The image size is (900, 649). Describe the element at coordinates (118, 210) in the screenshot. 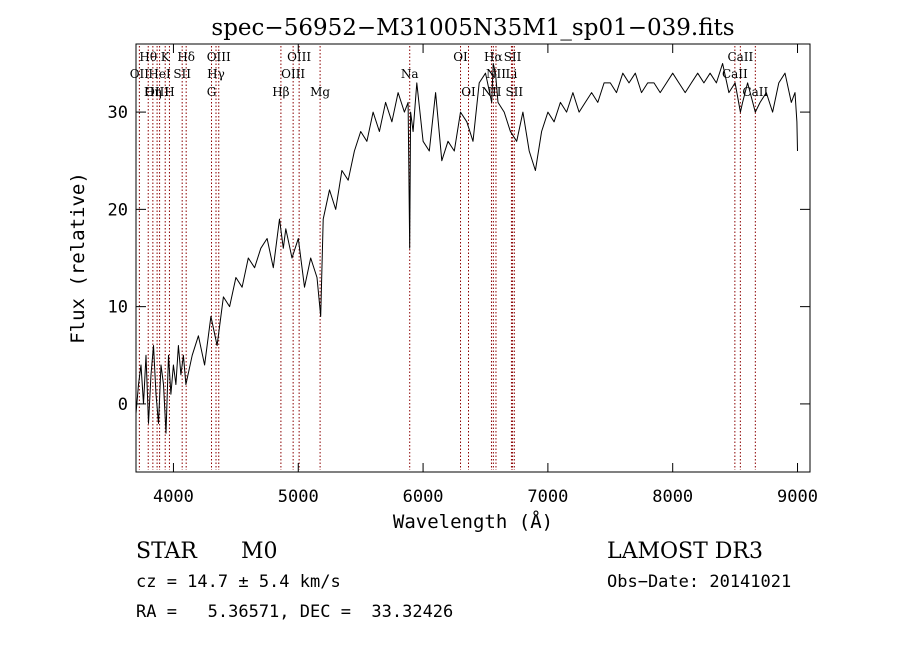

I see `y-tick-label: 20` at that location.